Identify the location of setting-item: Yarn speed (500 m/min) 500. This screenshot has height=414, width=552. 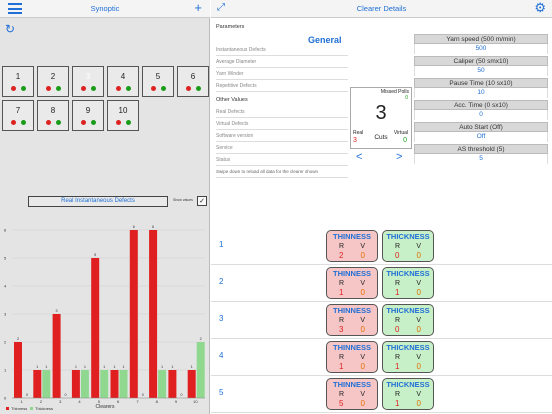
(481, 44).